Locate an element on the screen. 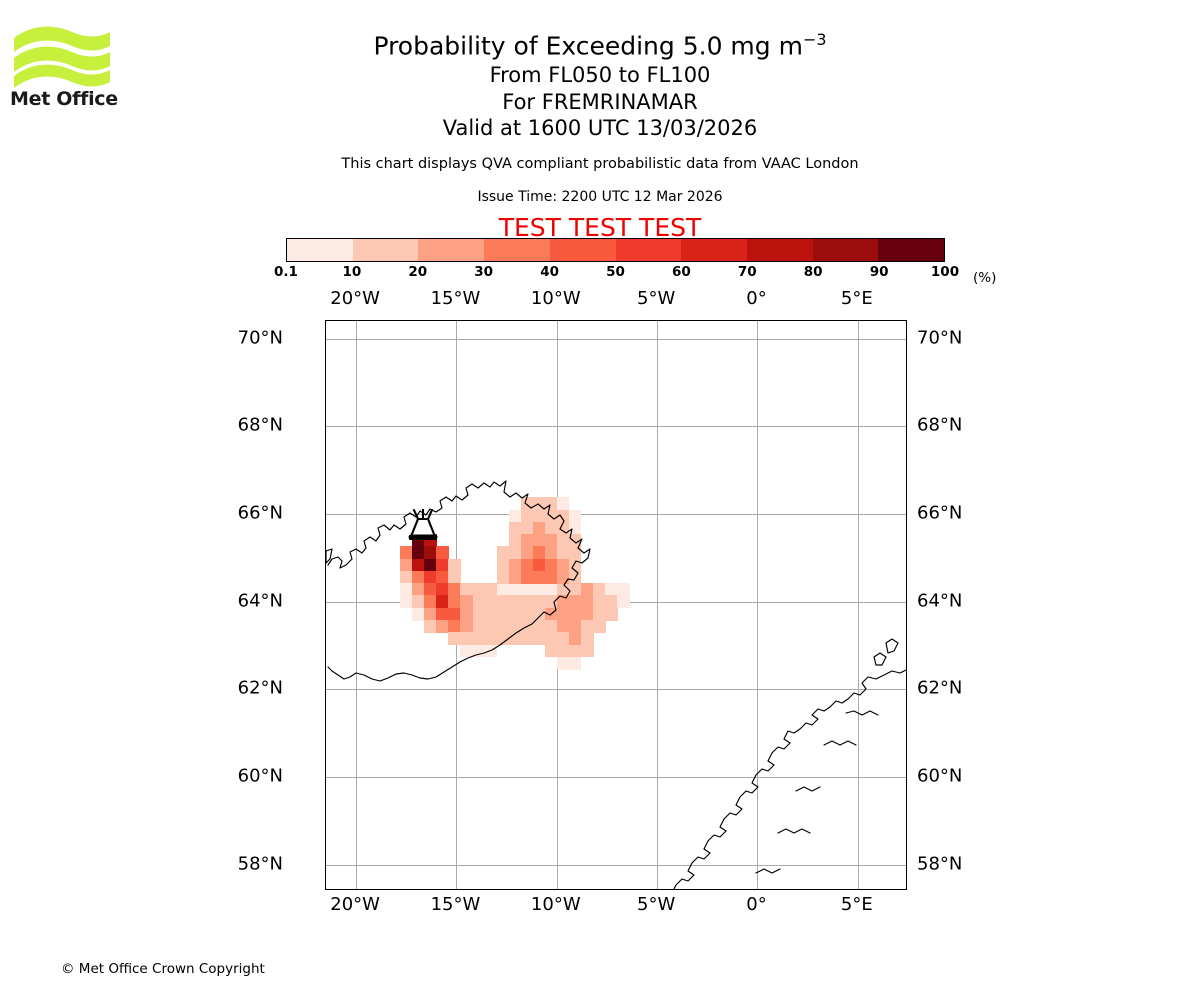  colorbar-unit-label: (%) is located at coordinates (985, 278).